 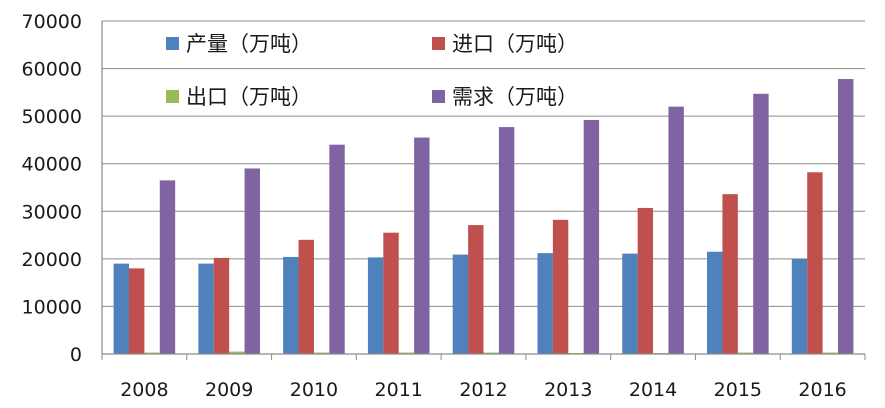 What do you see at coordinates (568, 390) in the screenshot?
I see `x-tick-label: 2013` at bounding box center [568, 390].